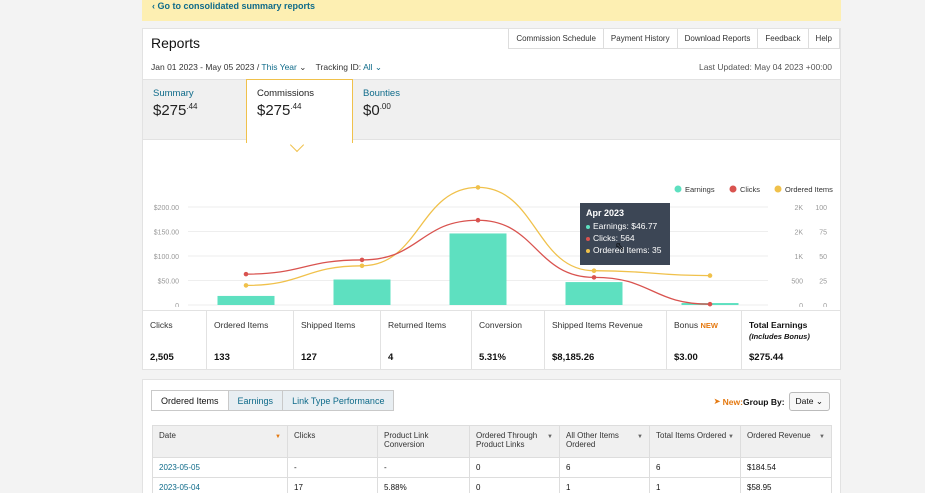  What do you see at coordinates (338, 400) in the screenshot?
I see `tab-link-type-performance: Link Type Performance` at bounding box center [338, 400].